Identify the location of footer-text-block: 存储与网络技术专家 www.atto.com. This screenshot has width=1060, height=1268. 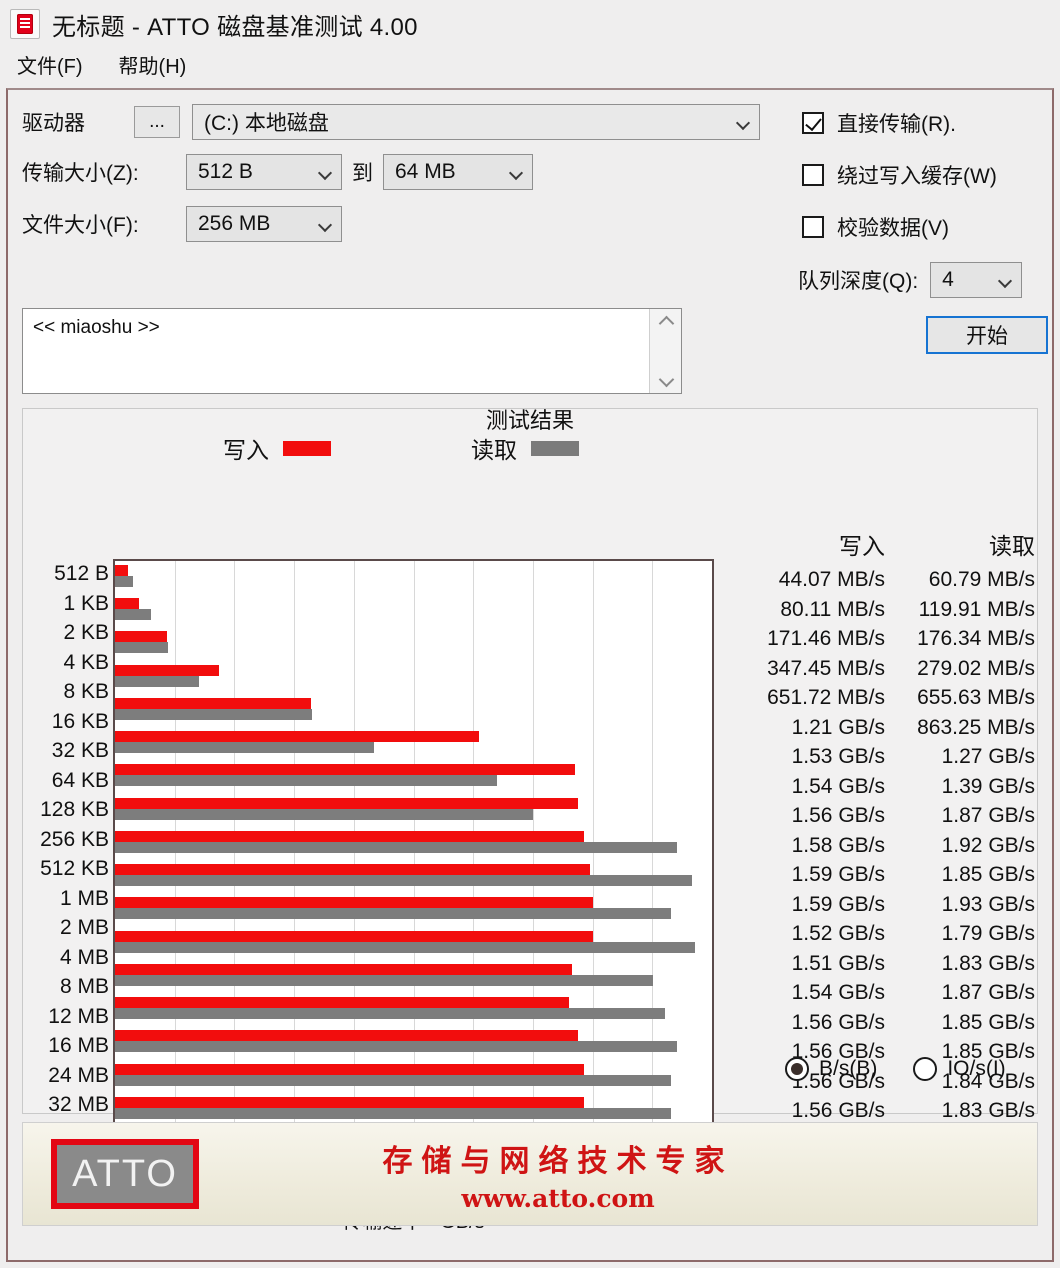
(558, 1174).